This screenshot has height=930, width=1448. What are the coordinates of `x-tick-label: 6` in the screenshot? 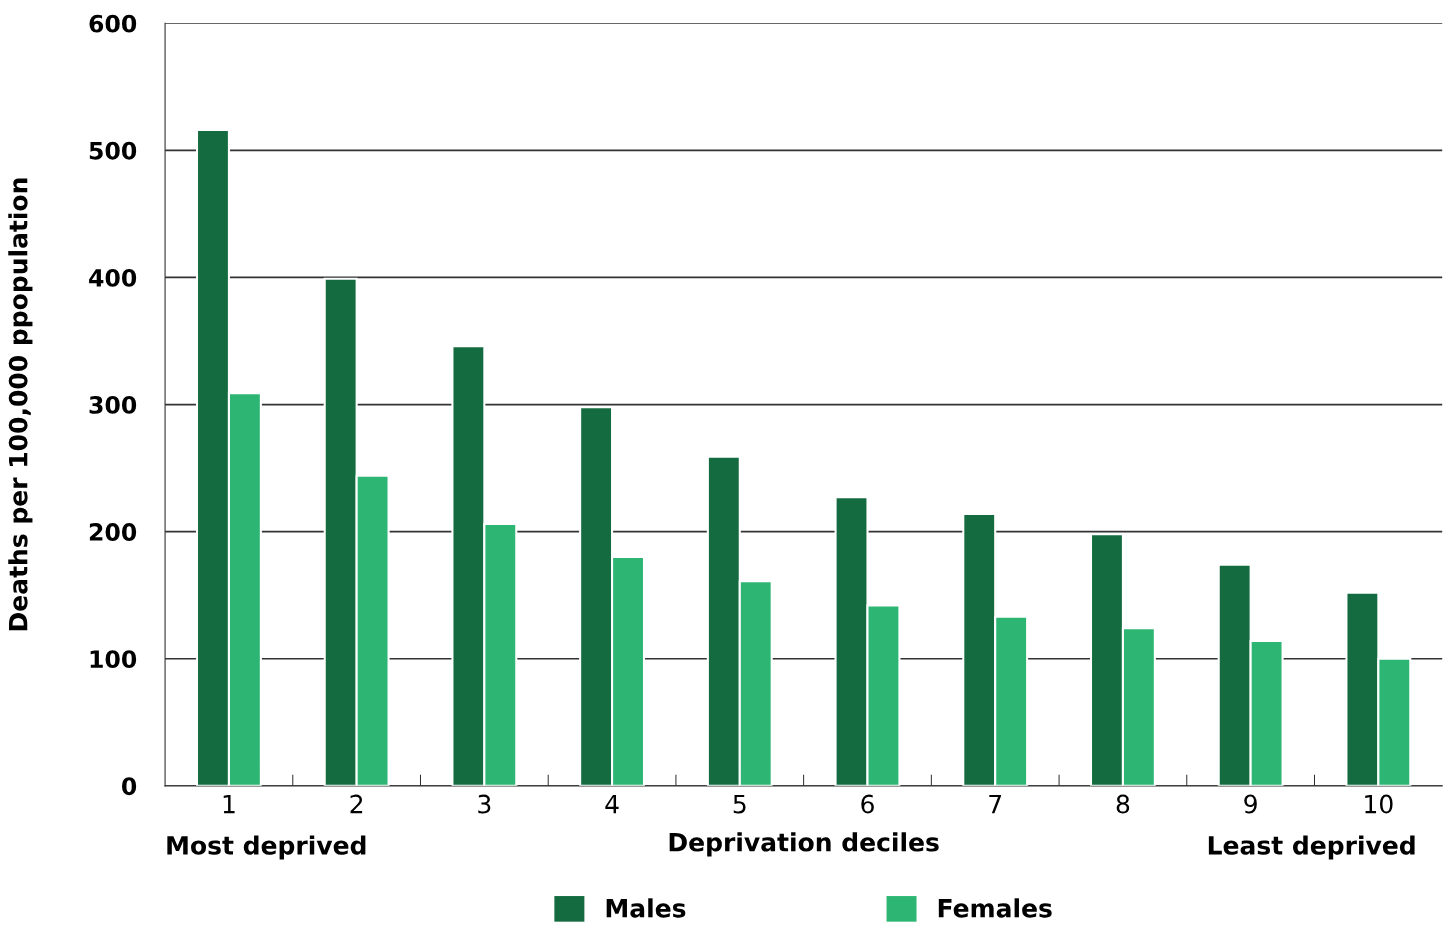 It's located at (867, 804).